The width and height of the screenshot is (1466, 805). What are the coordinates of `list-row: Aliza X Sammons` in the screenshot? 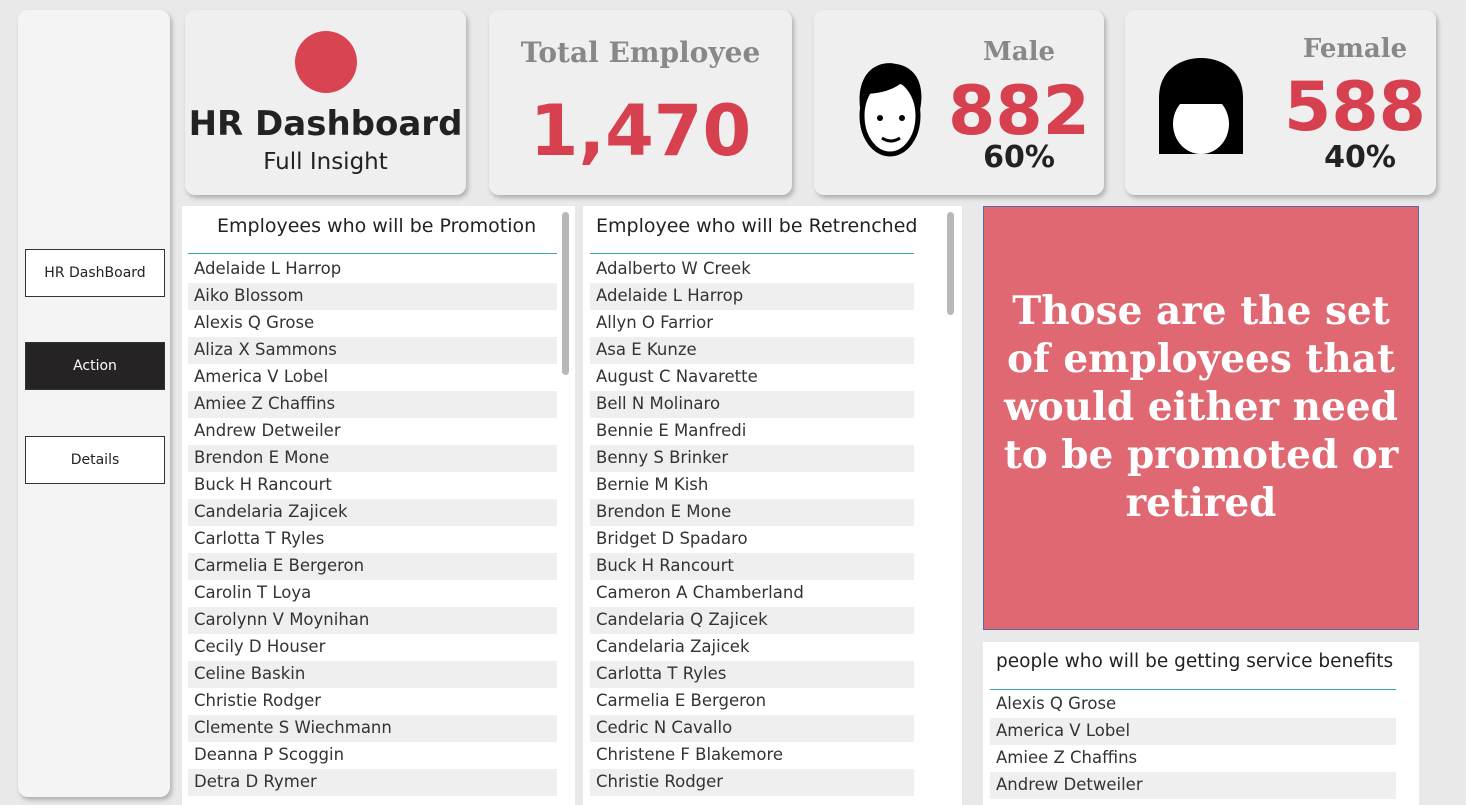 It's located at (372, 350).